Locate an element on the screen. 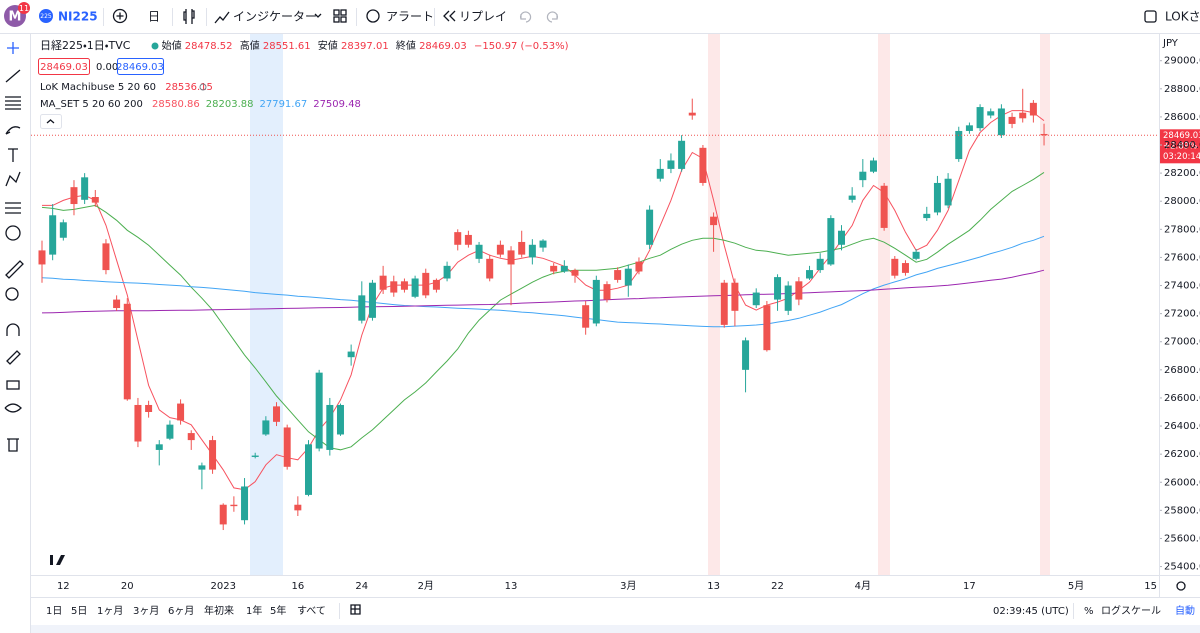 This screenshot has width=1200, height=633. fib-tool is located at coordinates (13, 103).